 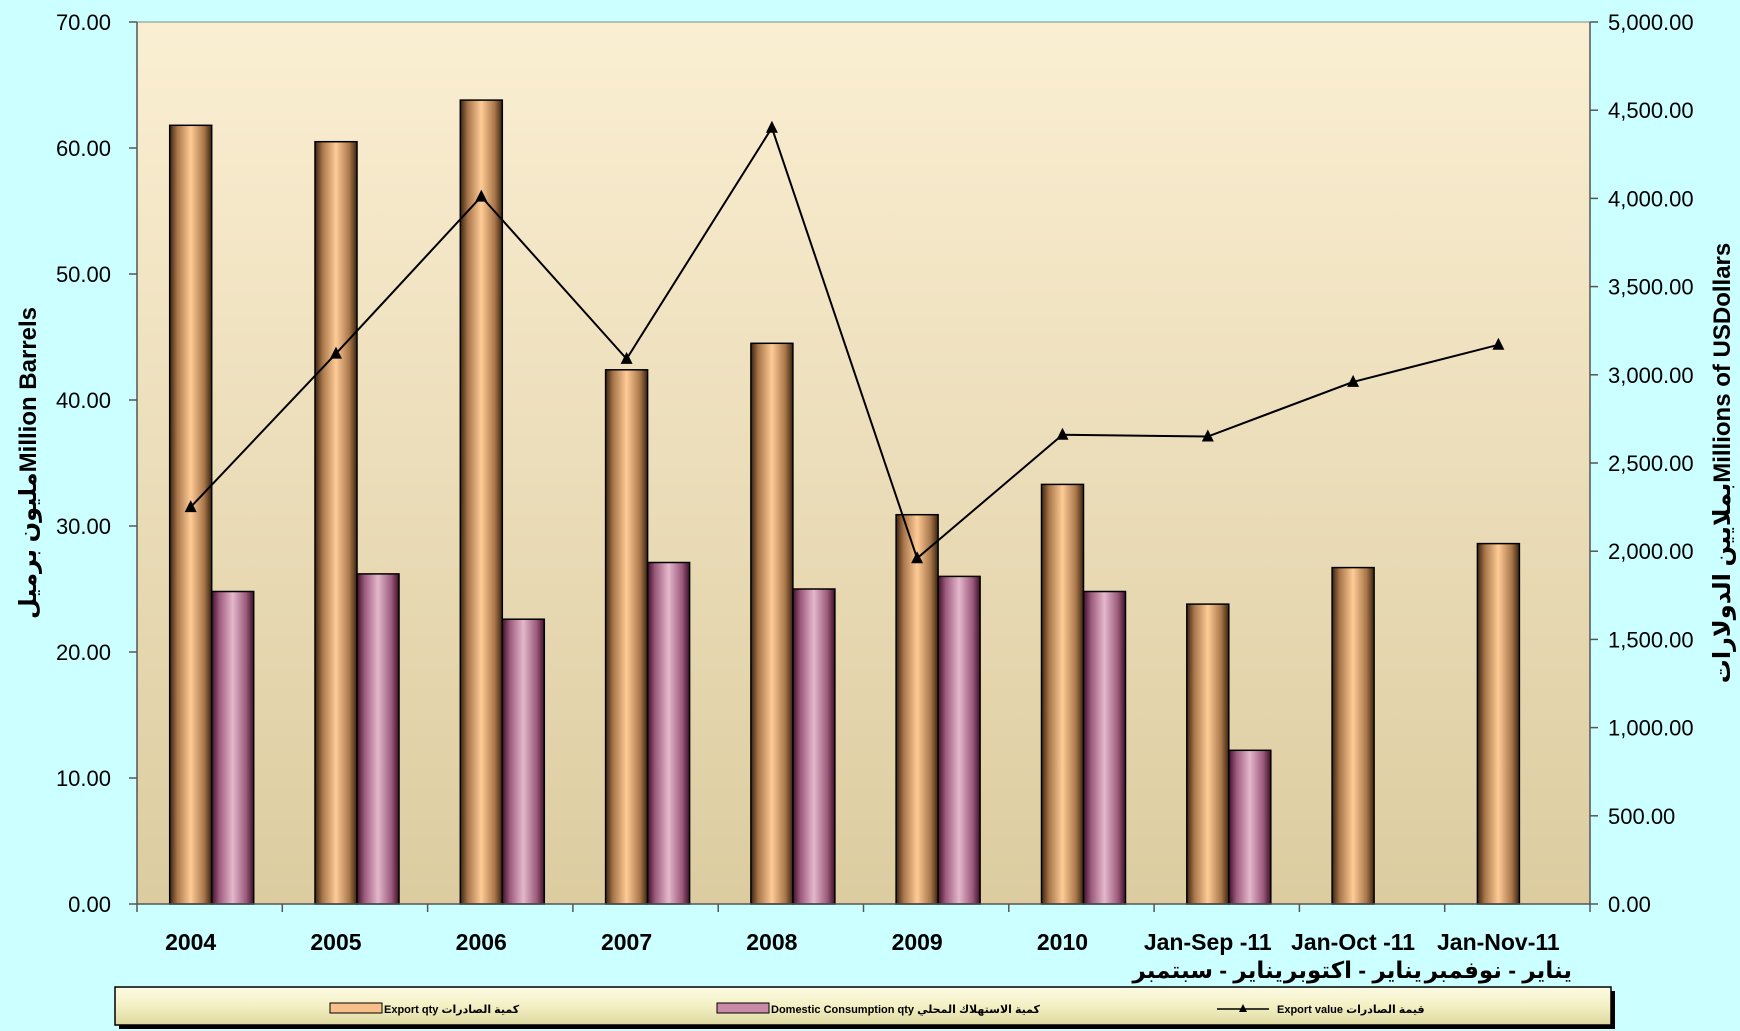 I want to click on x-tick-label: 2009, so click(x=917, y=942).